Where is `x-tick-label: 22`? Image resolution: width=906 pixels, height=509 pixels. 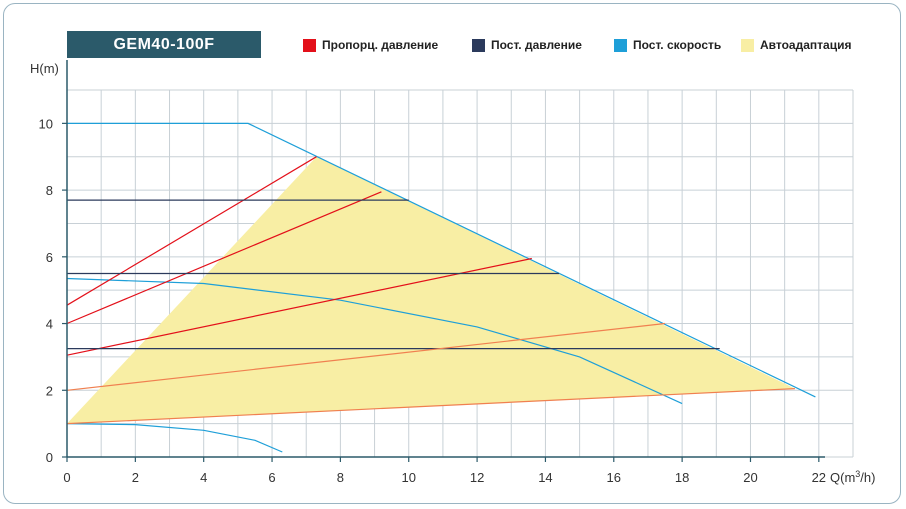 x-tick-label: 22 is located at coordinates (819, 477).